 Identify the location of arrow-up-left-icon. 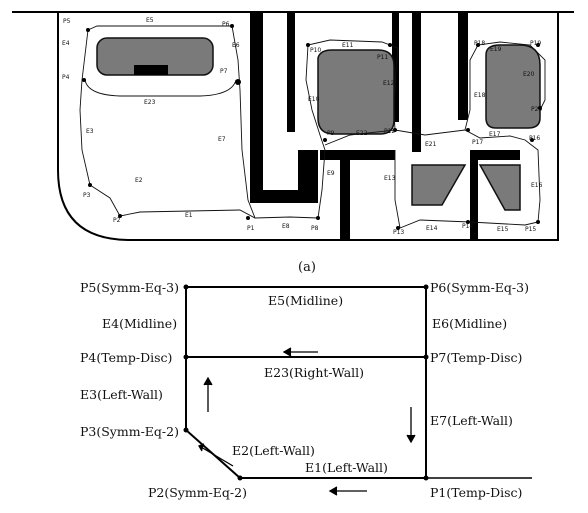
(216, 455).